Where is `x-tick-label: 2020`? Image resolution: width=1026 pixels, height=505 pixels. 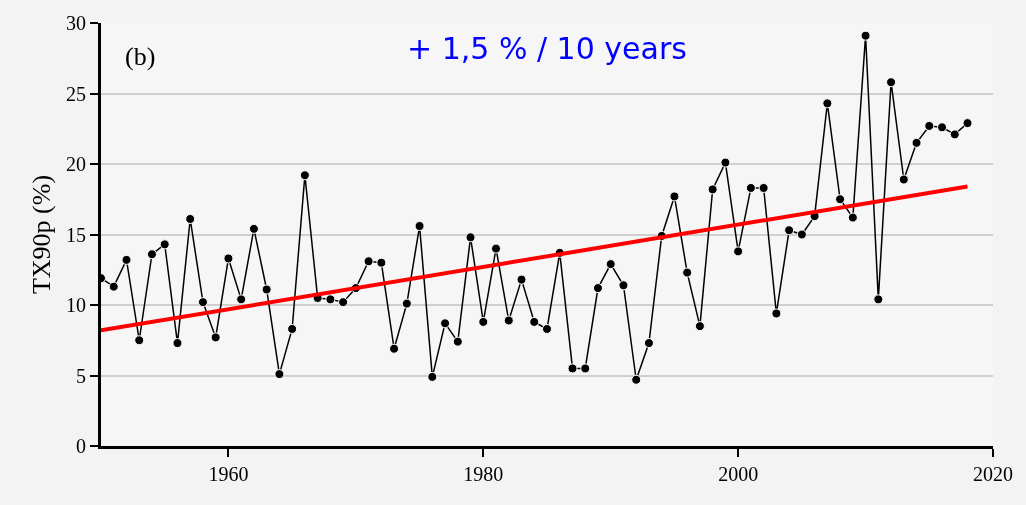 x-tick-label: 2020 is located at coordinates (993, 474).